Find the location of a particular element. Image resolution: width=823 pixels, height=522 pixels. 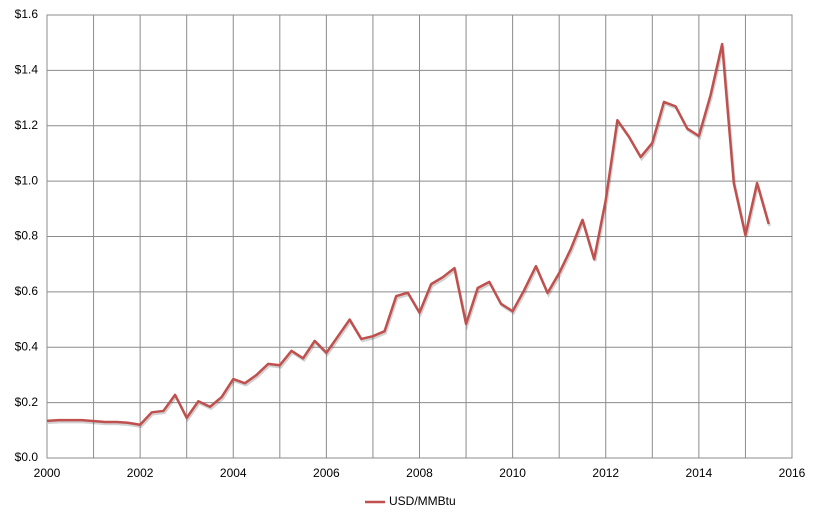

y-tick-label: $1.4 is located at coordinates (27, 70).